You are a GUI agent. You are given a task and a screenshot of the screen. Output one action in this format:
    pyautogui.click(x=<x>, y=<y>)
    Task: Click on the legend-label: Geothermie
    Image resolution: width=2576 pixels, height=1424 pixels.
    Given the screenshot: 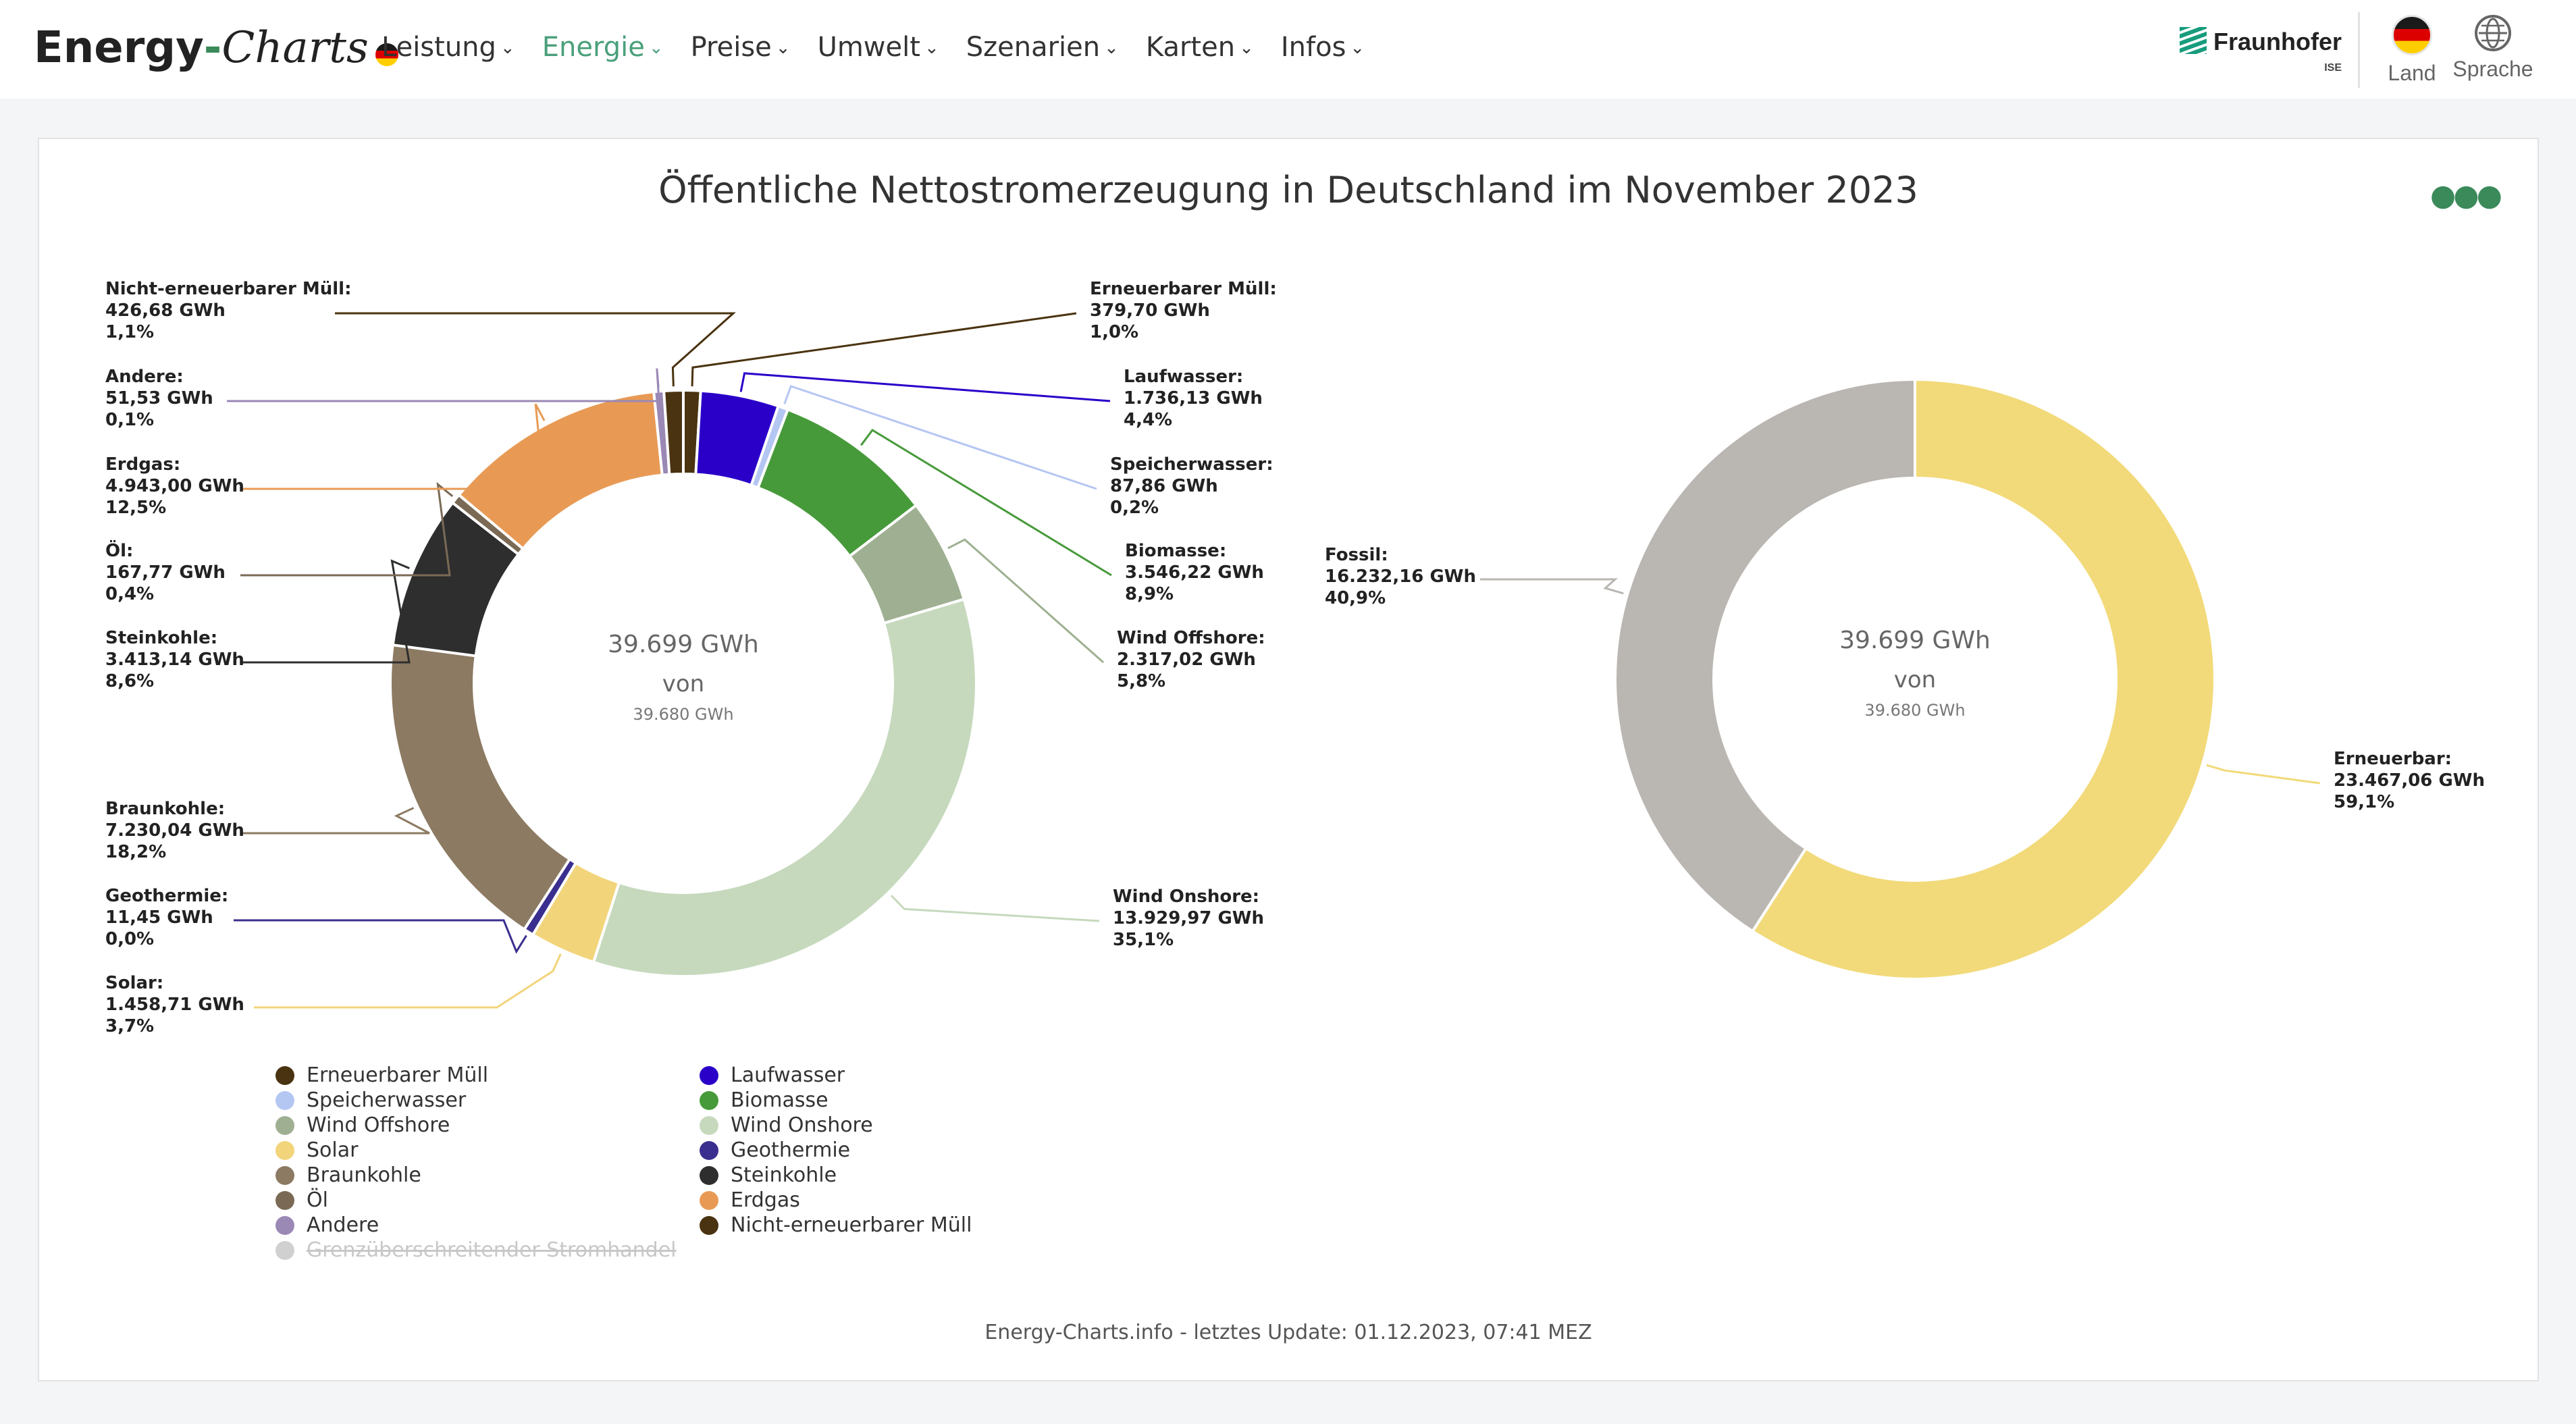 What is the action you would take?
    pyautogui.click(x=791, y=1150)
    